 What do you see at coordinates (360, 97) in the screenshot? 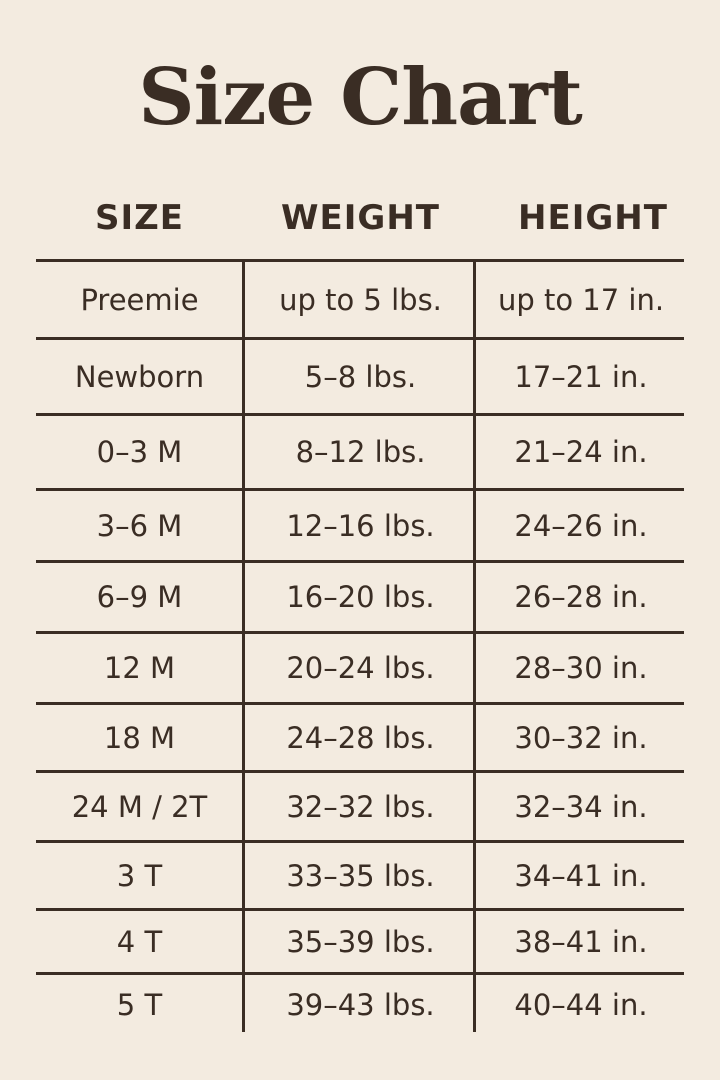
I see `page-title: Size Chart` at bounding box center [360, 97].